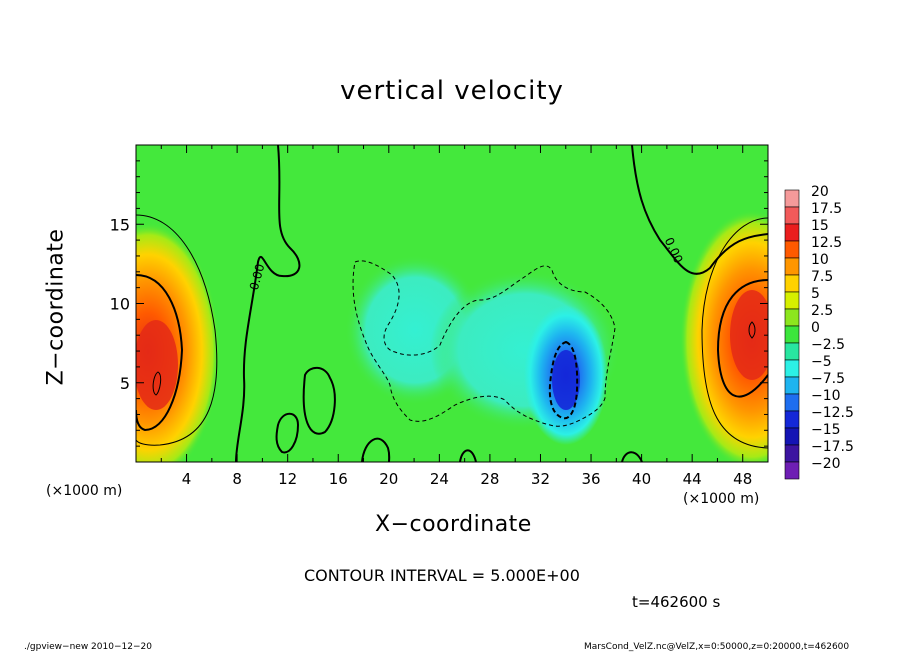  Describe the element at coordinates (157, 365) in the screenshot. I see `updraft-left-core` at that location.